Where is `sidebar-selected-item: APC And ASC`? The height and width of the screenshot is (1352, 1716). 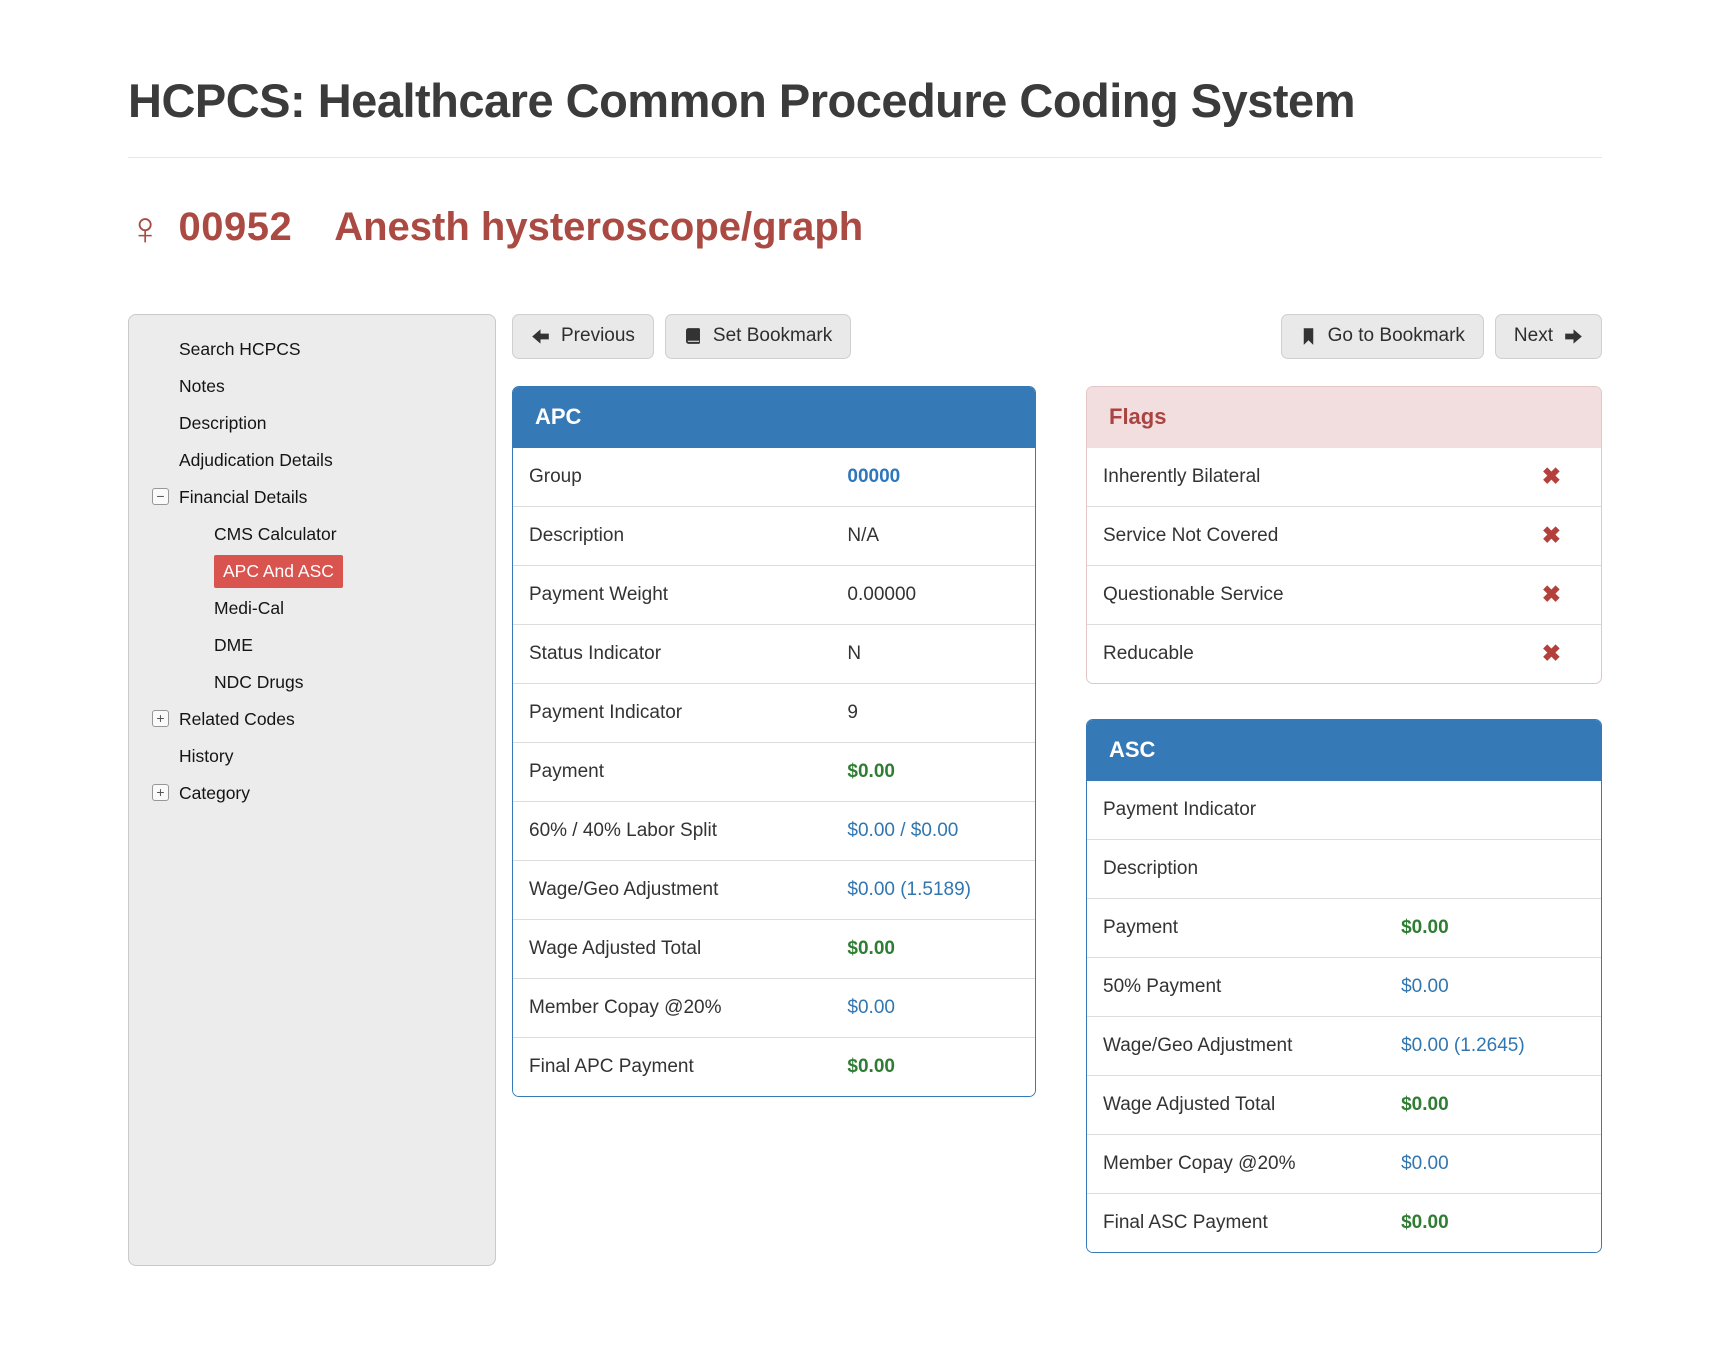 sidebar-selected-item: APC And ASC is located at coordinates (278, 571).